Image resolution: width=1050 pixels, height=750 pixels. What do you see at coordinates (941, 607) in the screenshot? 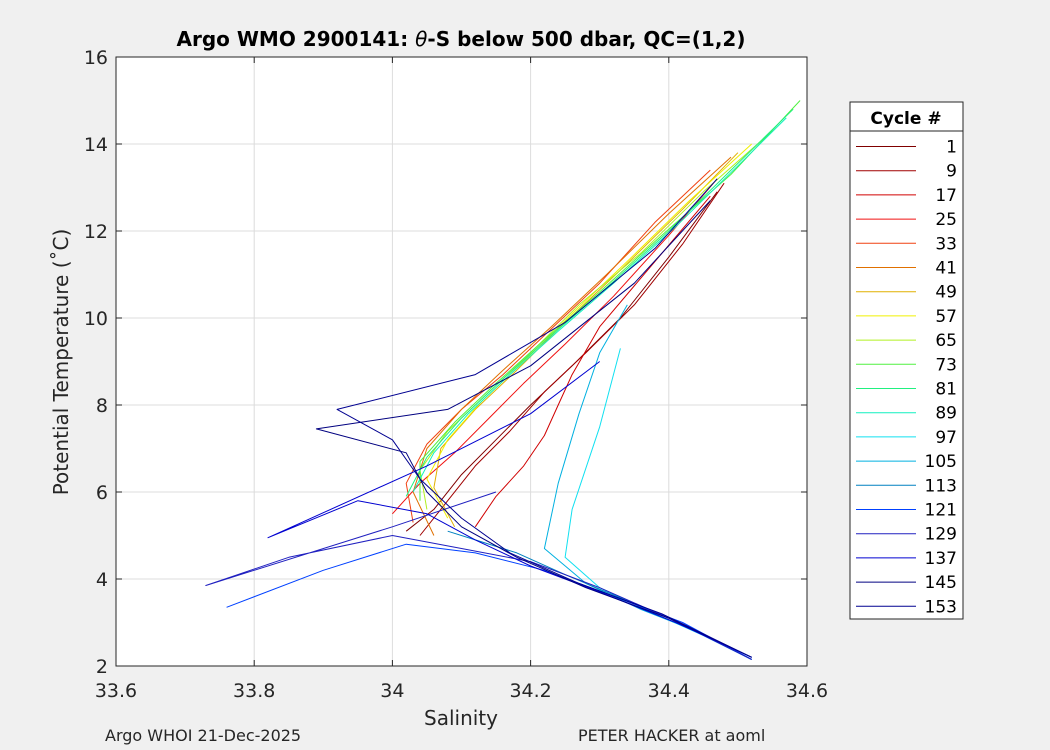
I see `legend-label: 153` at bounding box center [941, 607].